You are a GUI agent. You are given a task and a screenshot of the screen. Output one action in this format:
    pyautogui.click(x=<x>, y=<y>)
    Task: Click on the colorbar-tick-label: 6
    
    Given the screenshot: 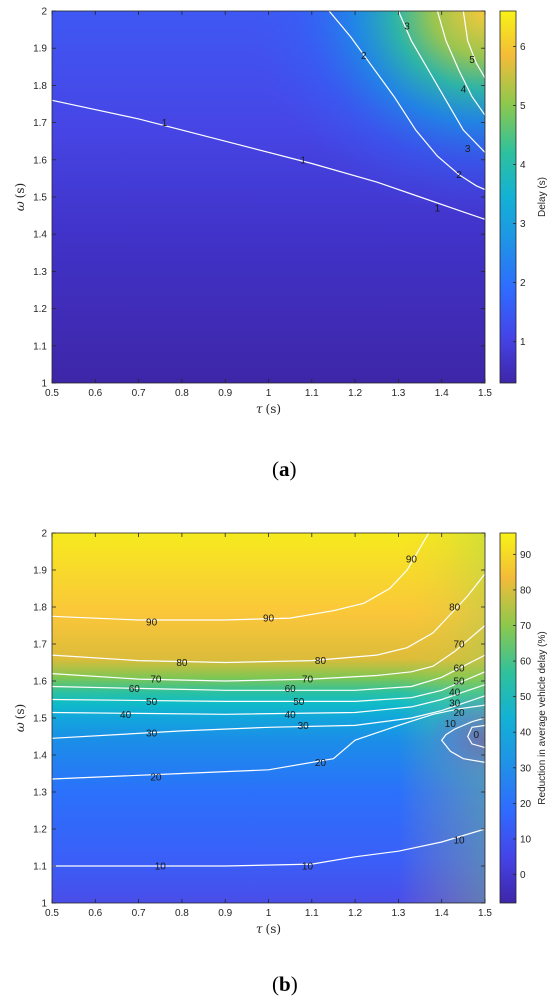 What is the action you would take?
    pyautogui.click(x=523, y=47)
    